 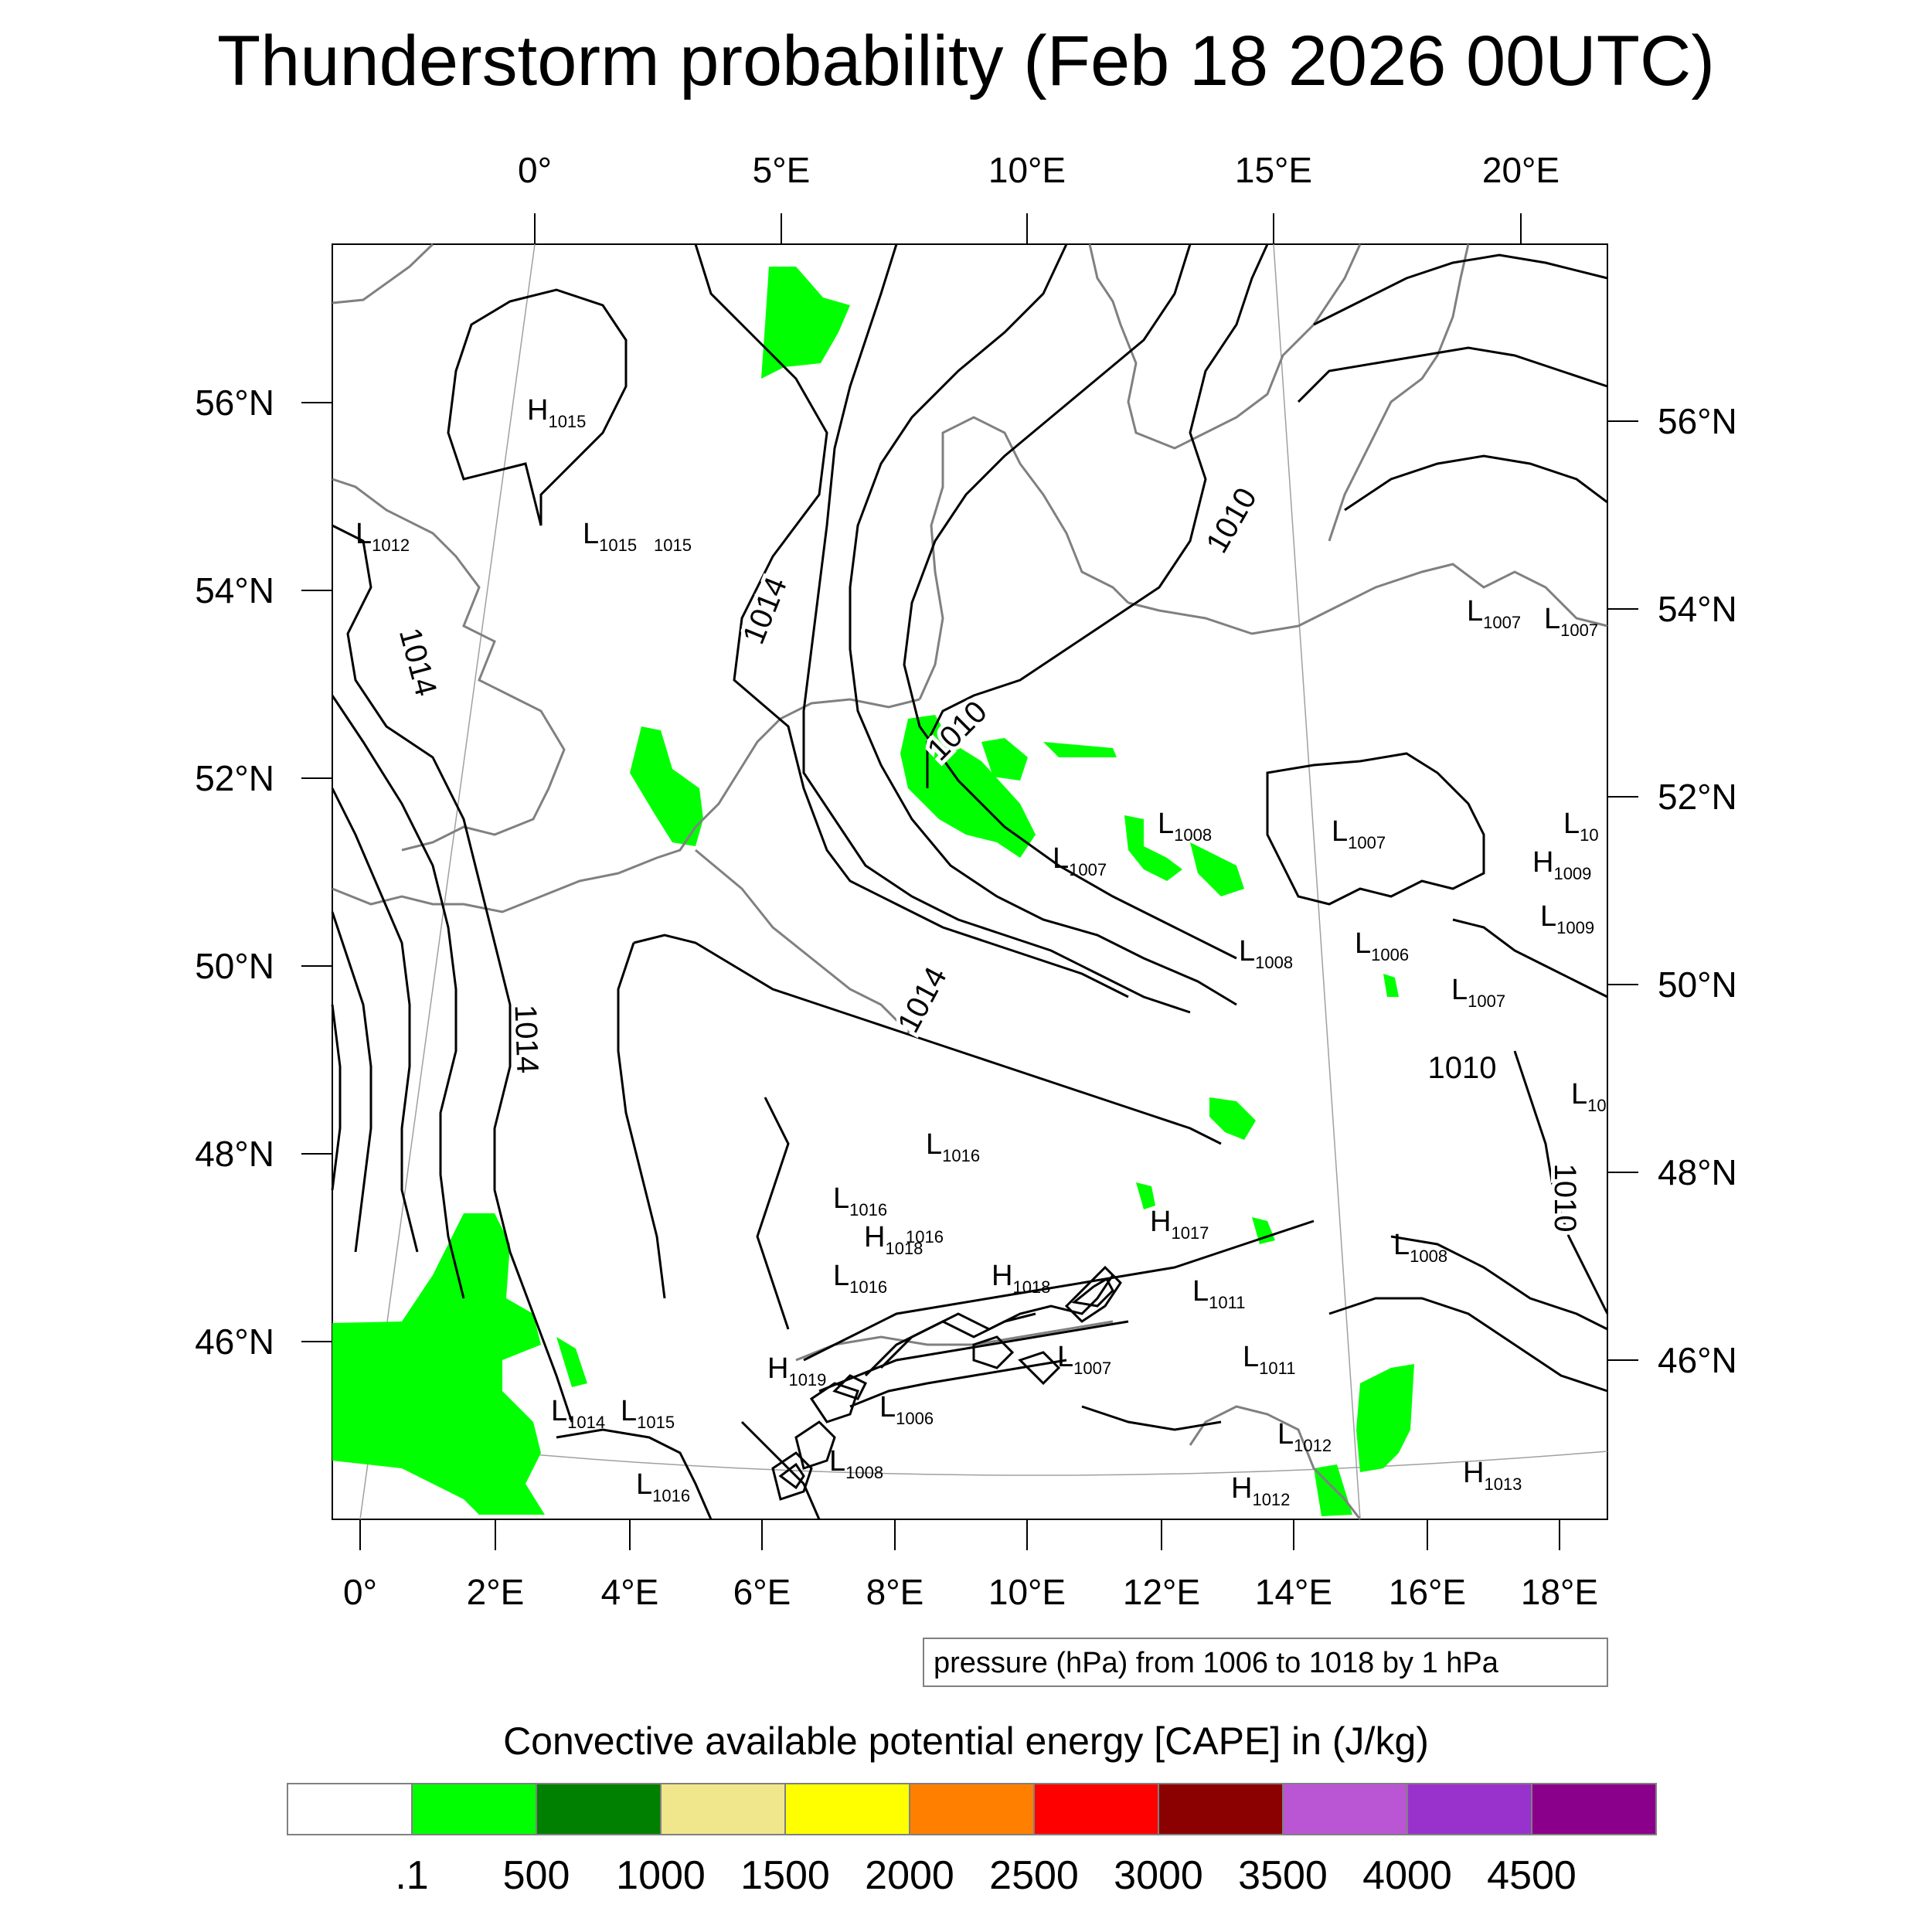 I want to click on border-italy, so click(x=955, y=1341).